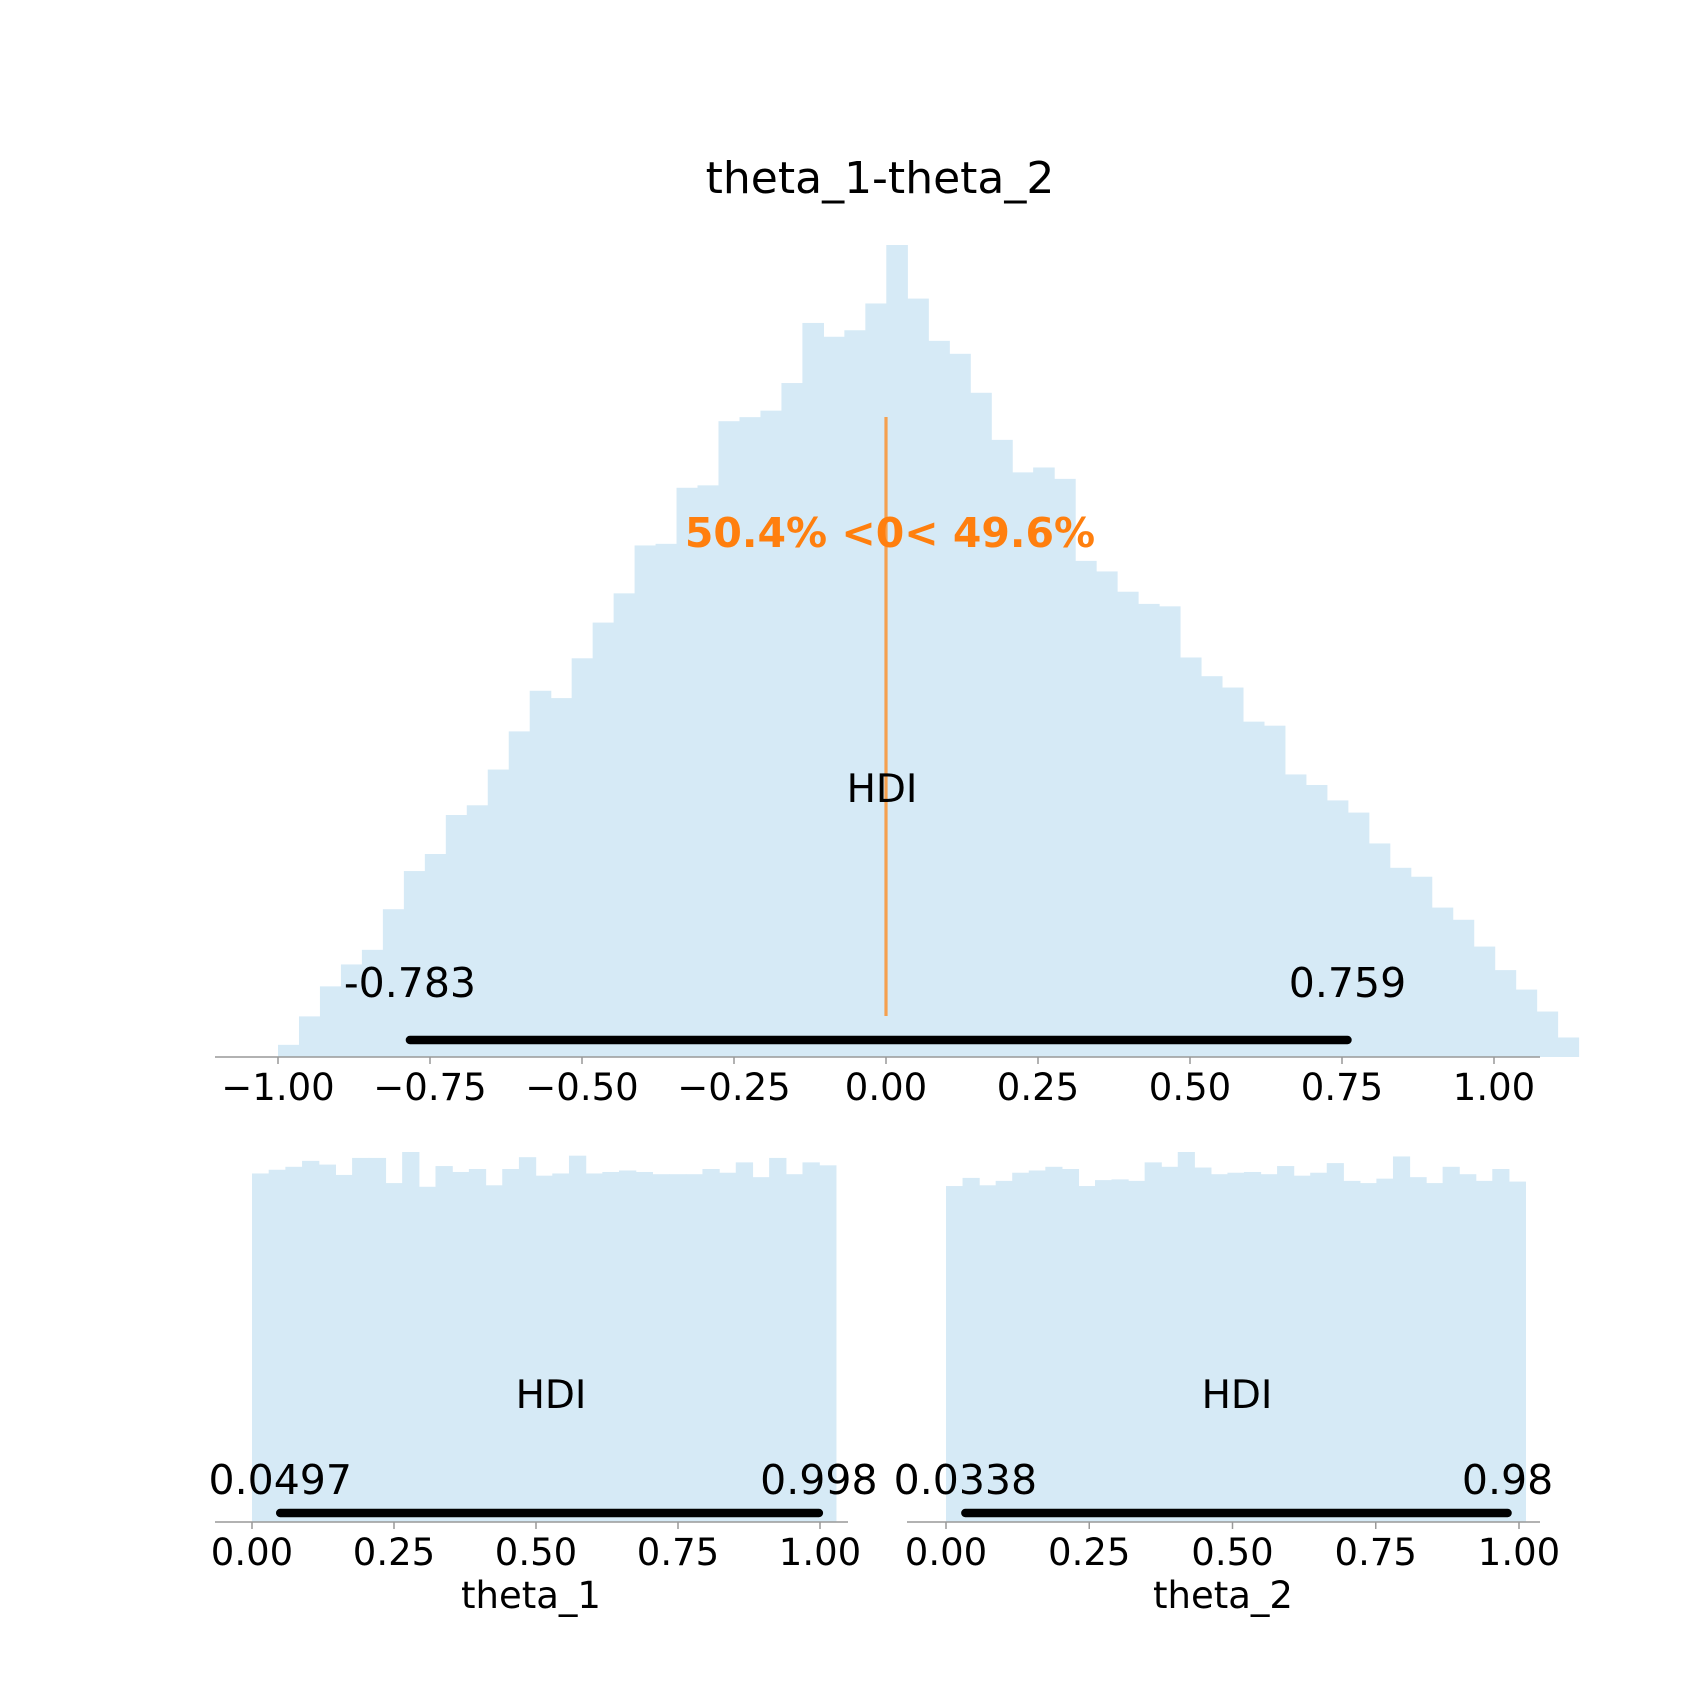  What do you see at coordinates (1038, 1087) in the screenshot?
I see `x-tick-label: 0.25` at bounding box center [1038, 1087].